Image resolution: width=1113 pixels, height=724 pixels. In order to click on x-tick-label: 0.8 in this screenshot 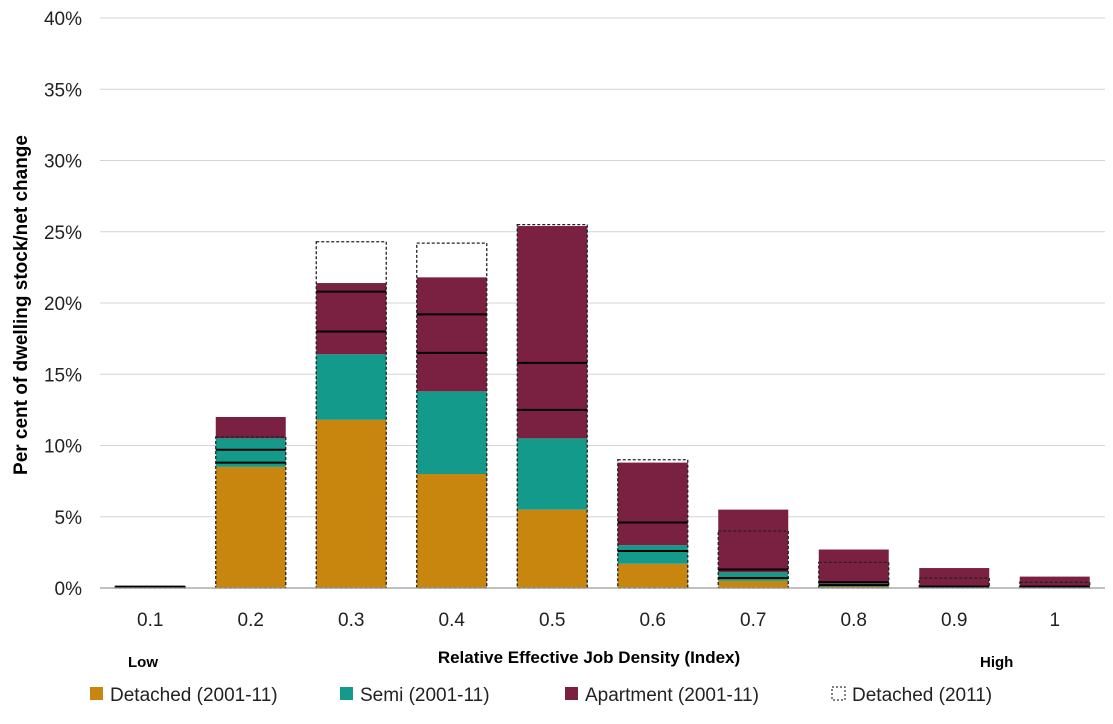, I will do `click(854, 620)`.